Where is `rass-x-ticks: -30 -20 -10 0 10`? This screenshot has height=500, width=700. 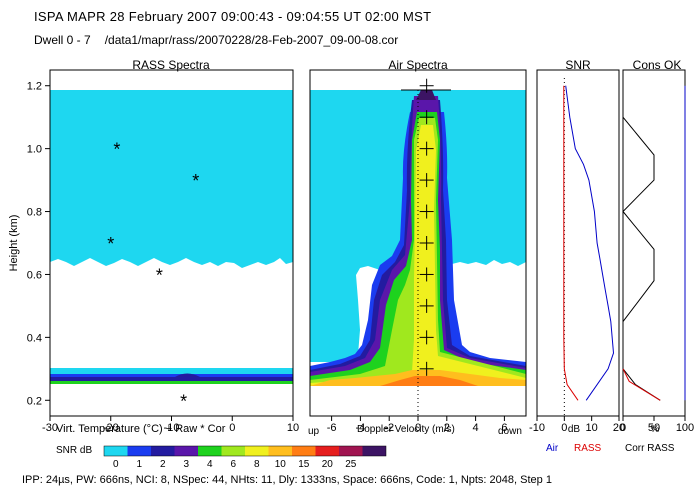 rass-x-ticks: -30 -20 -10 0 10 is located at coordinates (170, 425).